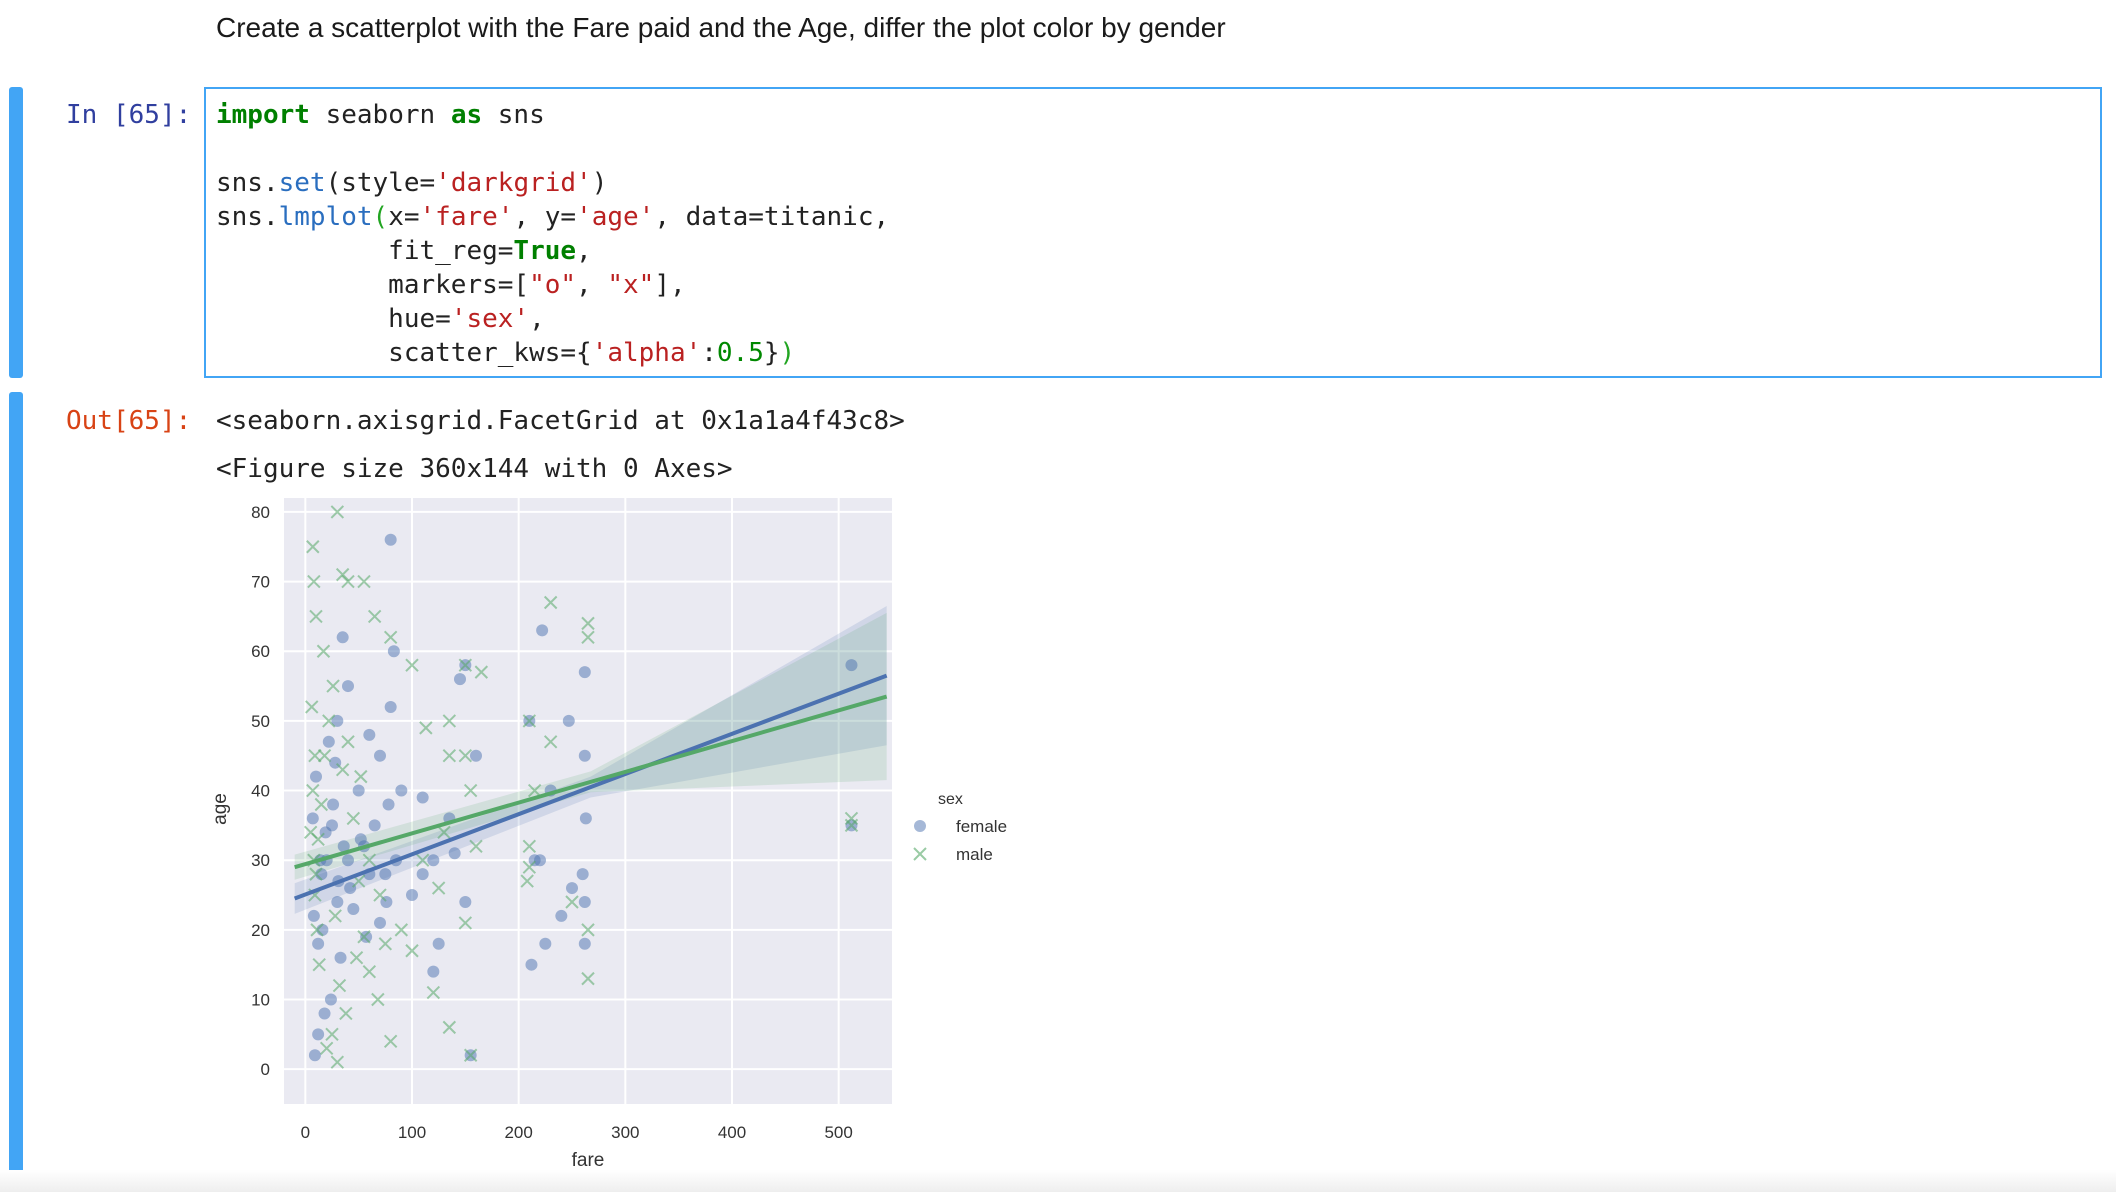 The image size is (2116, 1192). I want to click on y-tick-label: 80, so click(260, 512).